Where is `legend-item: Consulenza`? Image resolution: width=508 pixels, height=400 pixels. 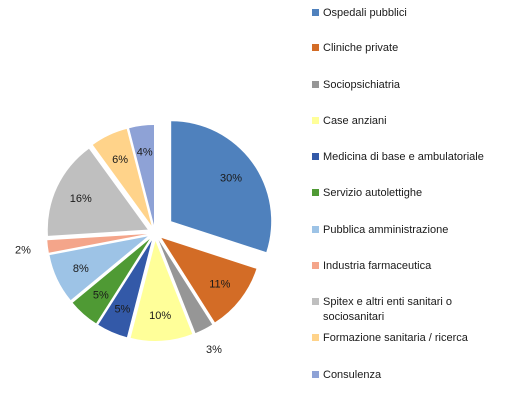
legend-item: Consulenza is located at coordinates (410, 375).